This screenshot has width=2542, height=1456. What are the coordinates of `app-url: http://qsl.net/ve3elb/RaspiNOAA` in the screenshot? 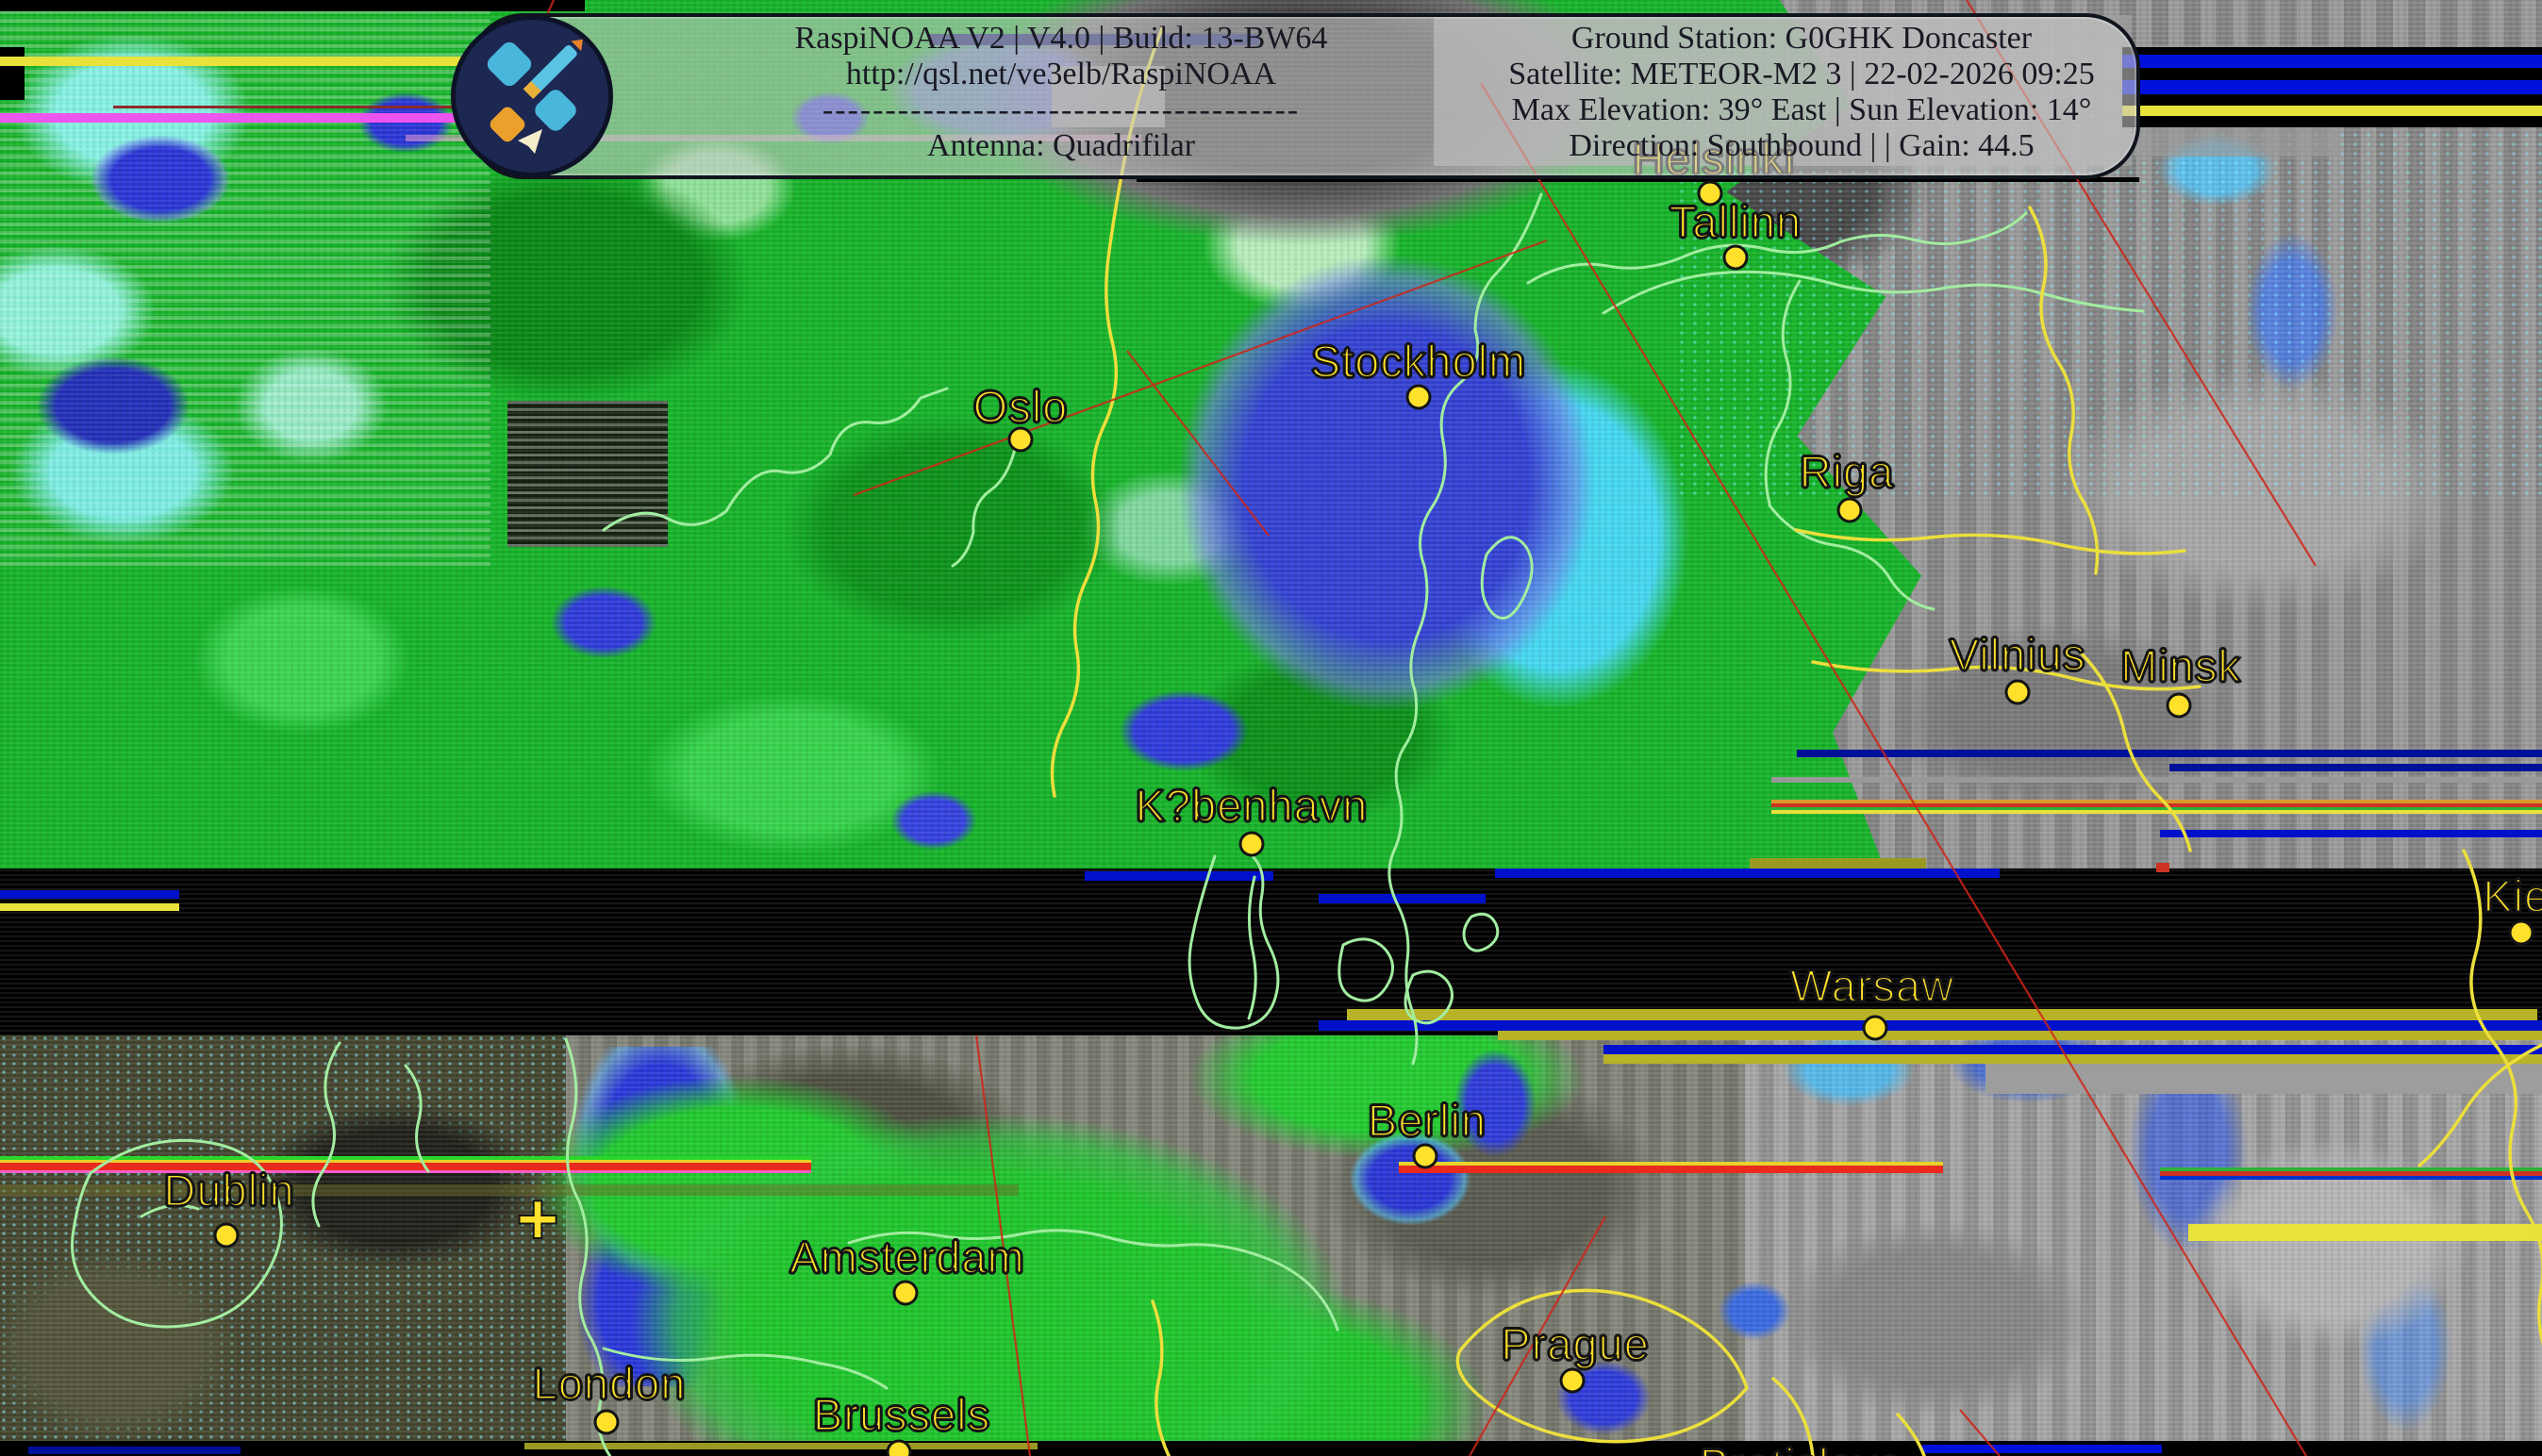 It's located at (1061, 74).